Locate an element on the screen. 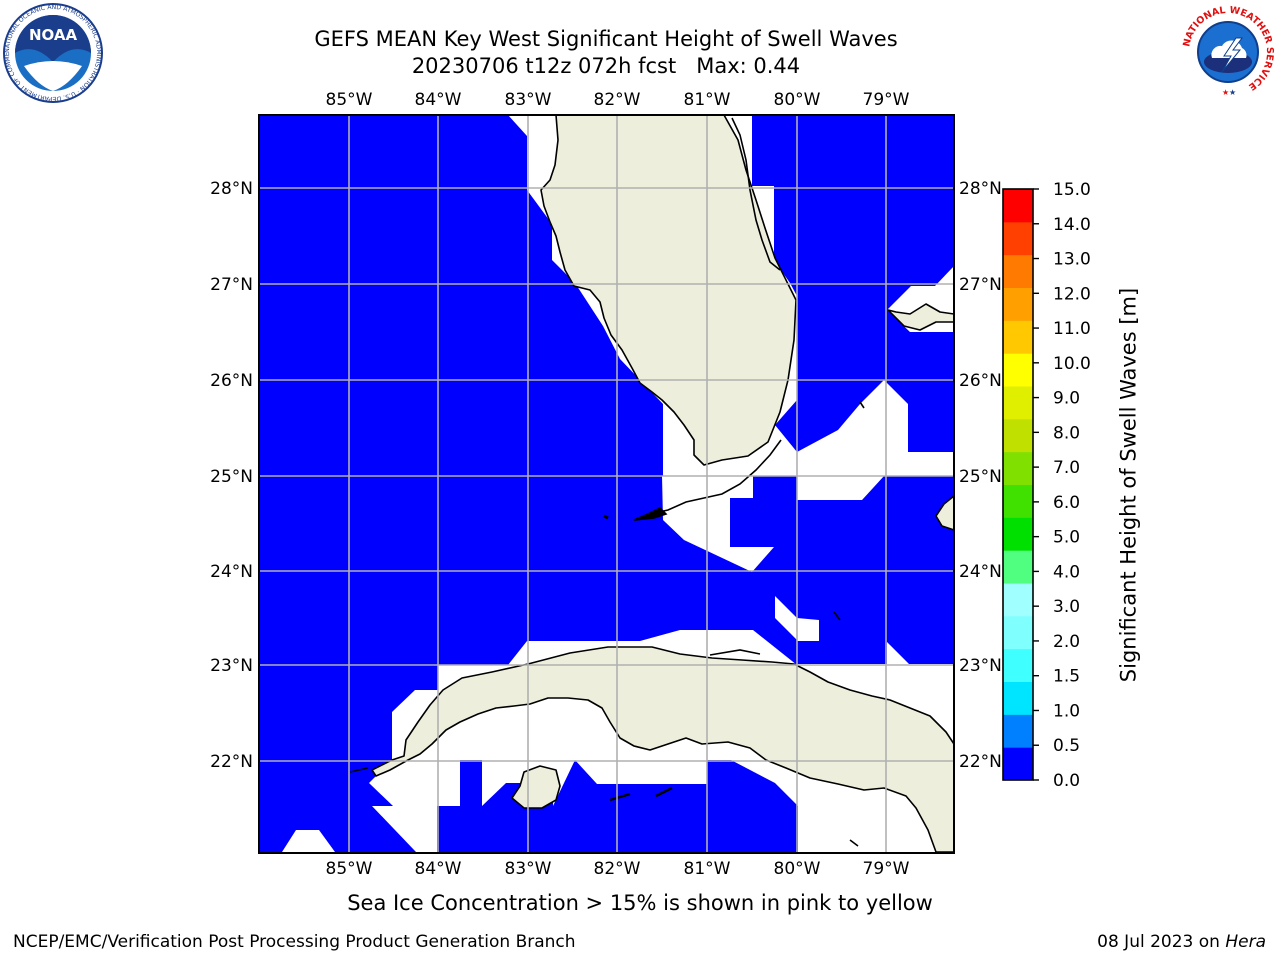 This screenshot has width=1280, height=960. colorbar-tick-label: 15.0 is located at coordinates (1072, 190).